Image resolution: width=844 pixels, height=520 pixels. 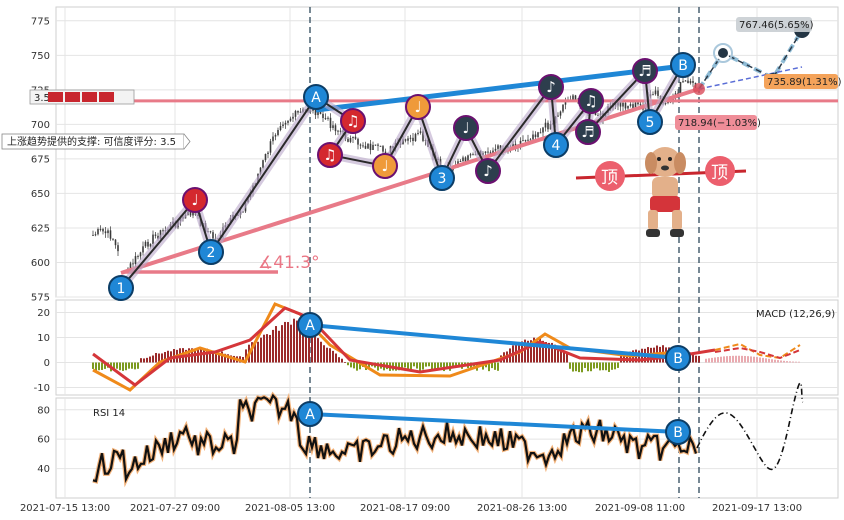 What do you see at coordinates (803, 81) in the screenshot?
I see `target-mid-label: 735.89(1.31%)` at bounding box center [803, 81].